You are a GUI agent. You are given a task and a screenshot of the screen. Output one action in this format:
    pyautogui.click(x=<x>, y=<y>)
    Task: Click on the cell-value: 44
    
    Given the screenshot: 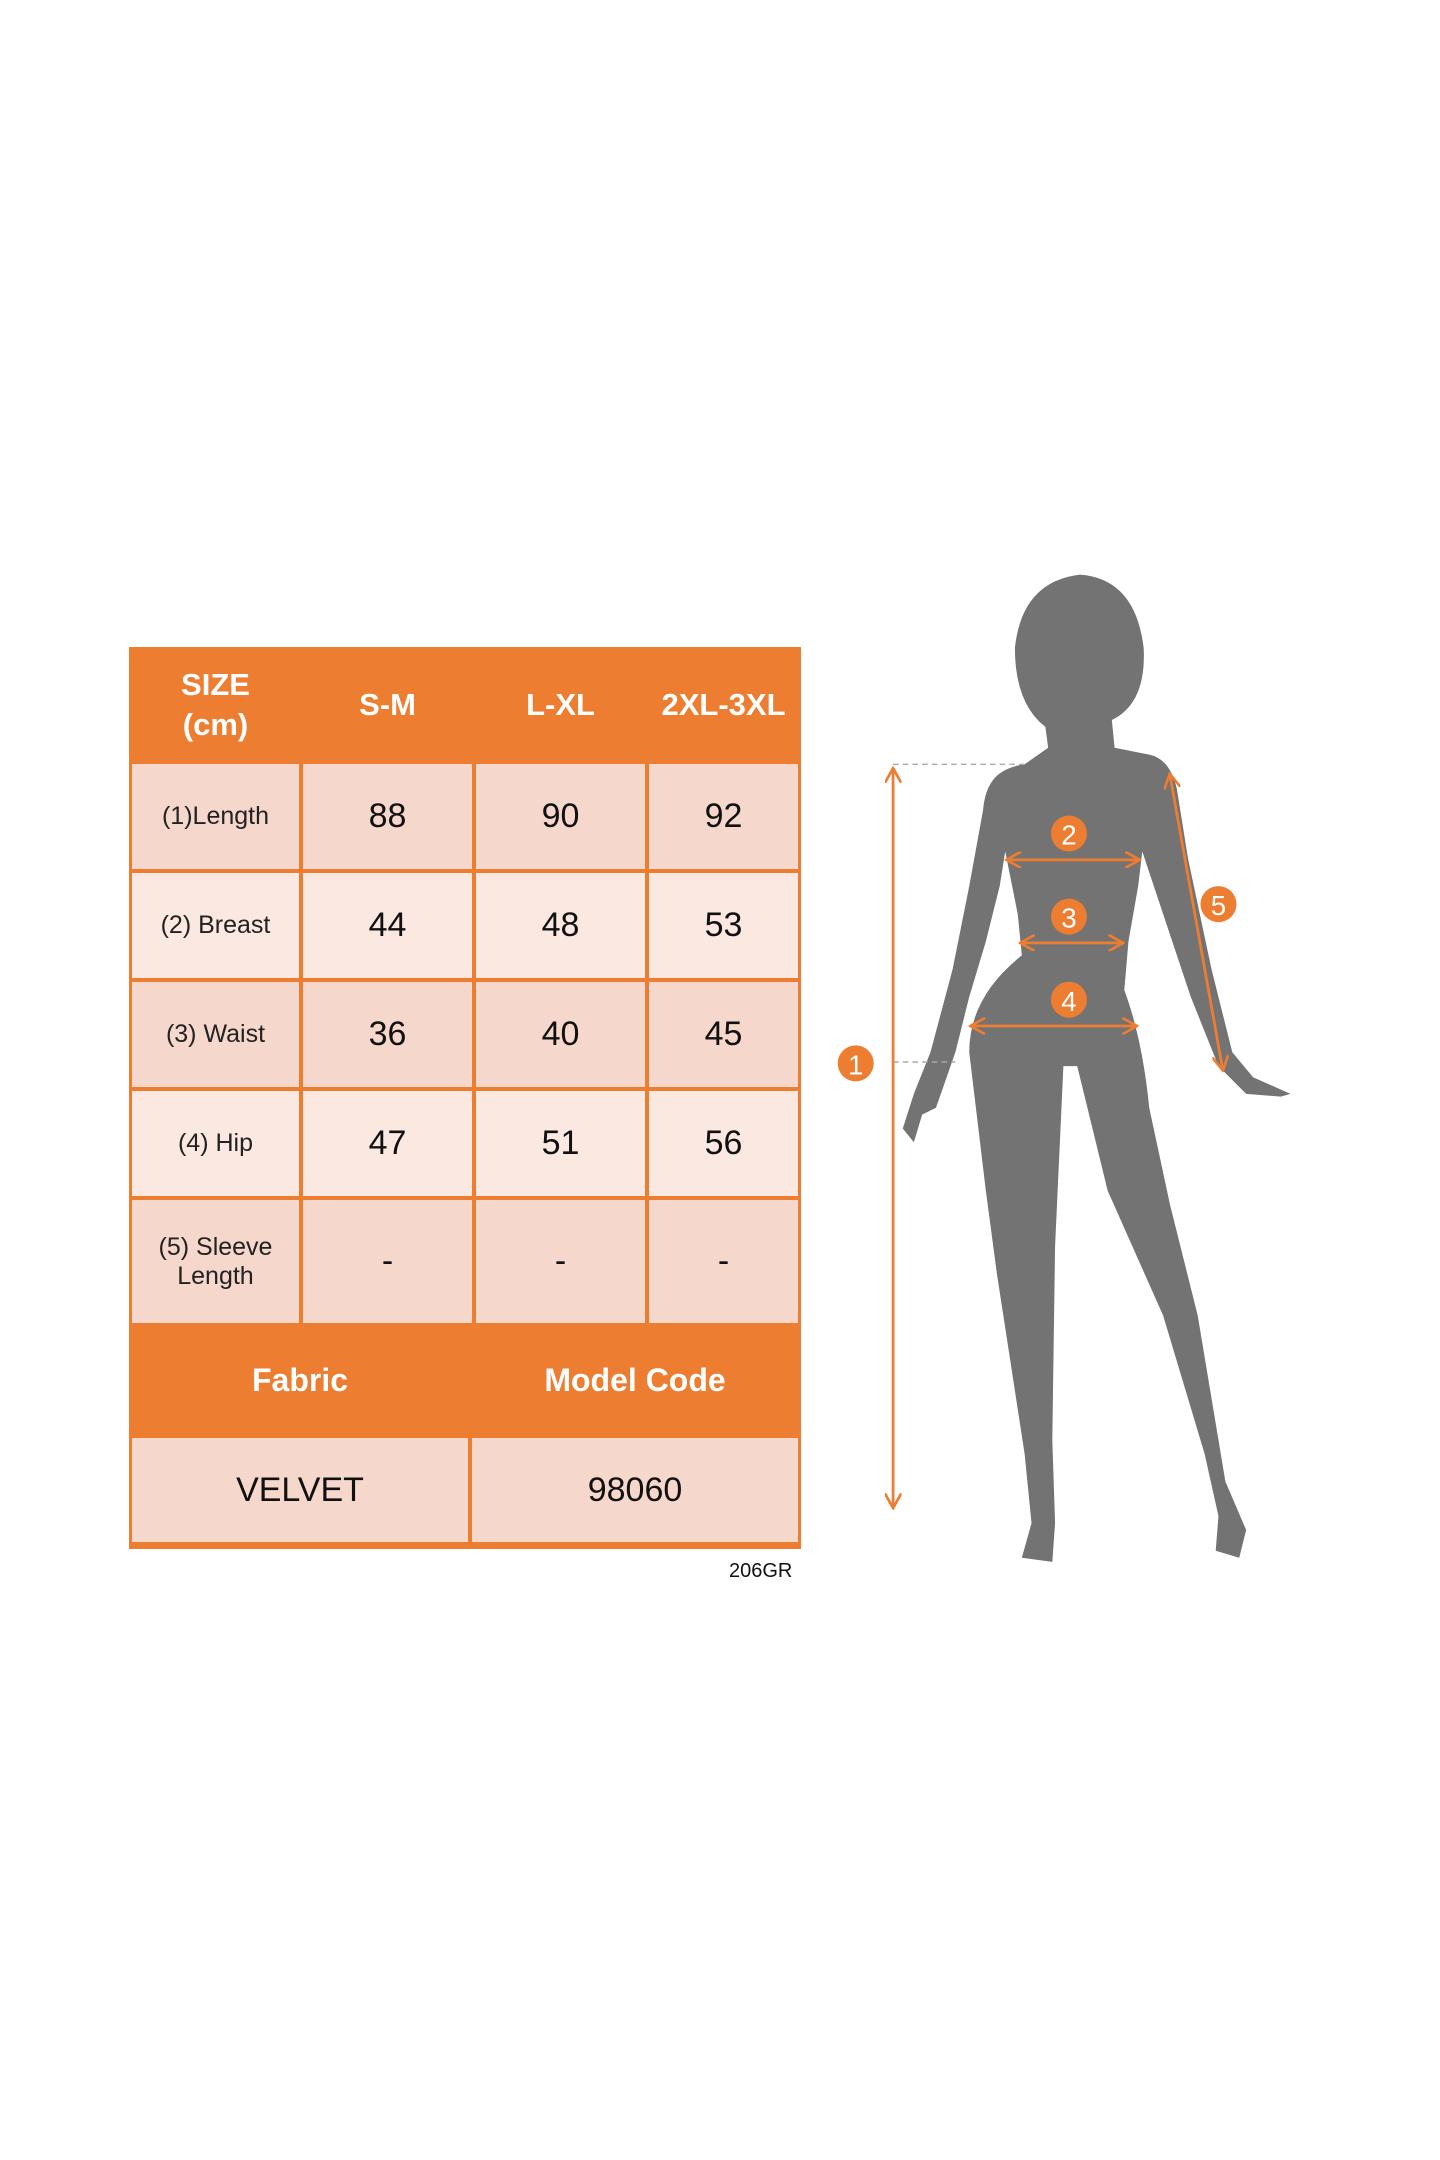 What is the action you would take?
    pyautogui.click(x=387, y=925)
    